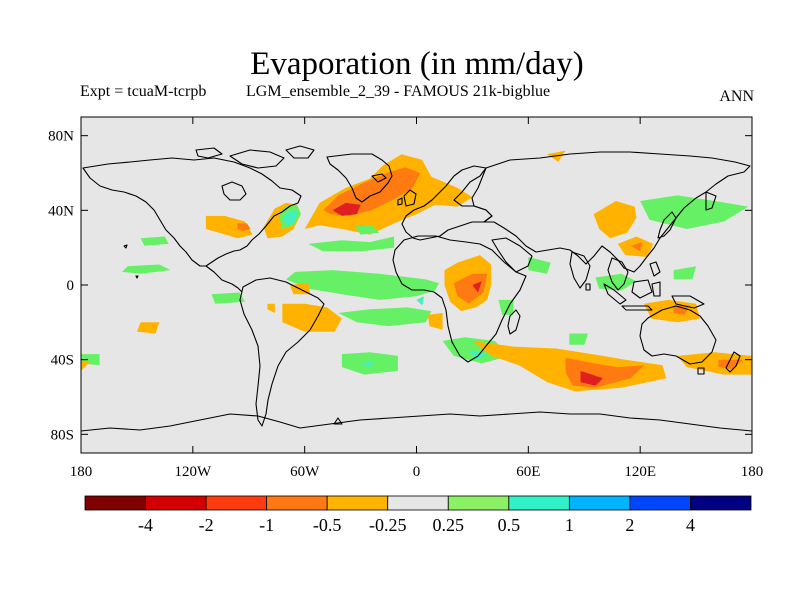 Image resolution: width=800 pixels, height=600 pixels. What do you see at coordinates (305, 472) in the screenshot?
I see `lon-tick-label: 60W` at bounding box center [305, 472].